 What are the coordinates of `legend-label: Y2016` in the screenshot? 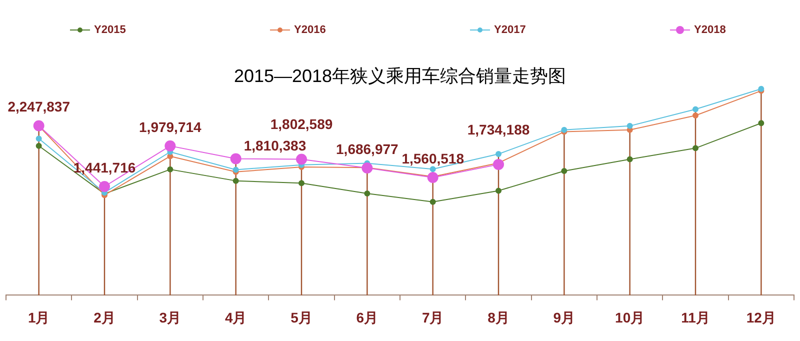 It's located at (310, 30).